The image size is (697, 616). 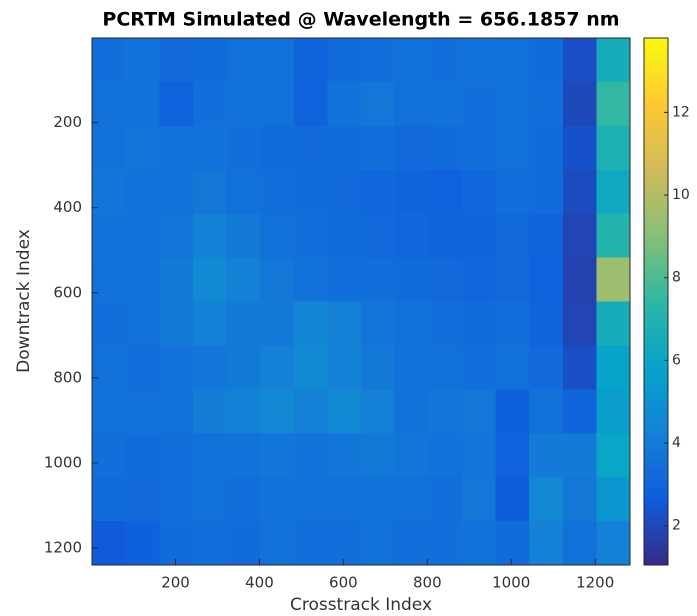 What do you see at coordinates (676, 278) in the screenshot?
I see `colorbar-tick-label: 8` at bounding box center [676, 278].